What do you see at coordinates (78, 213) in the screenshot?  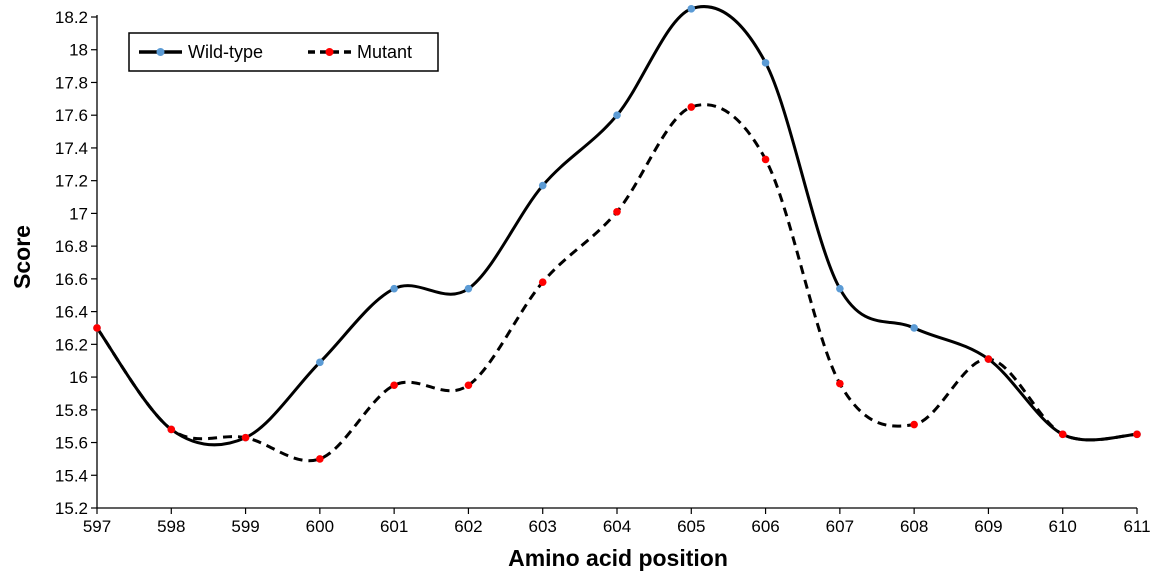 I see `y-tick-label: 17` at bounding box center [78, 213].